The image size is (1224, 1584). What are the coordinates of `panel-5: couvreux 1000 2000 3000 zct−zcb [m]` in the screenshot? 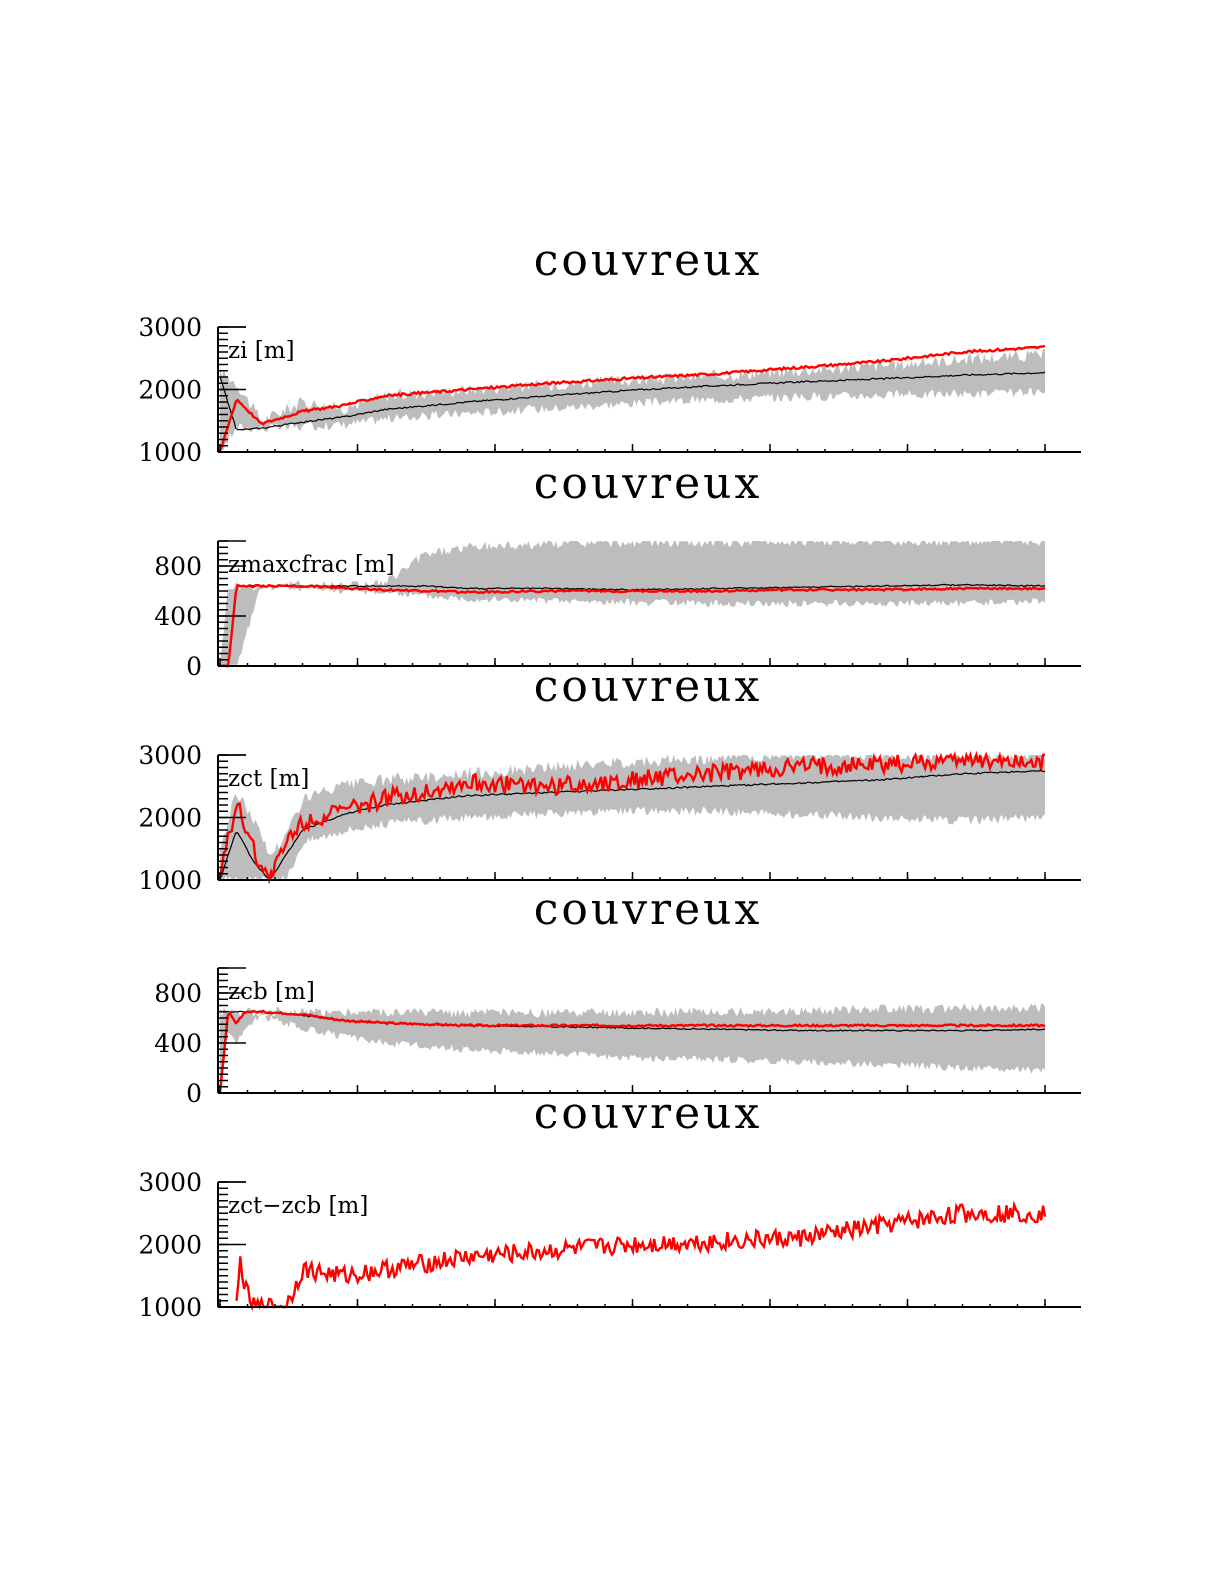 It's located at (609, 1205).